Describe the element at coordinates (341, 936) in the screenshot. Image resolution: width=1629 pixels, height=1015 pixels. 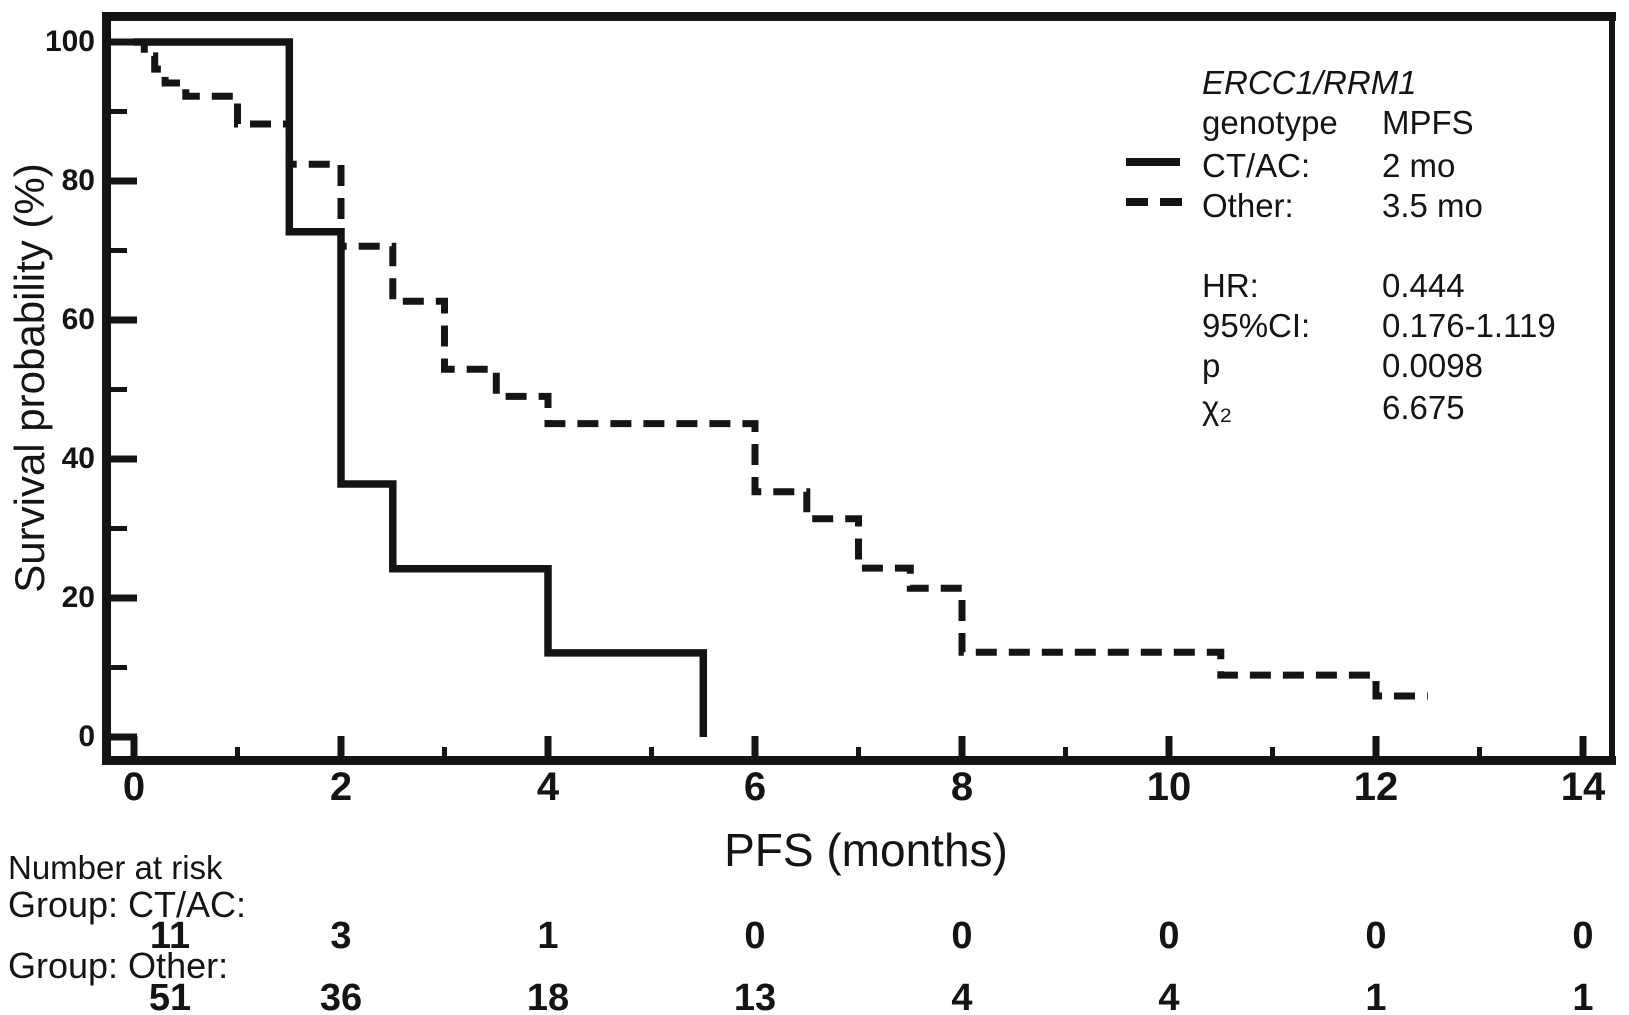
I see `risk-value: 3` at that location.